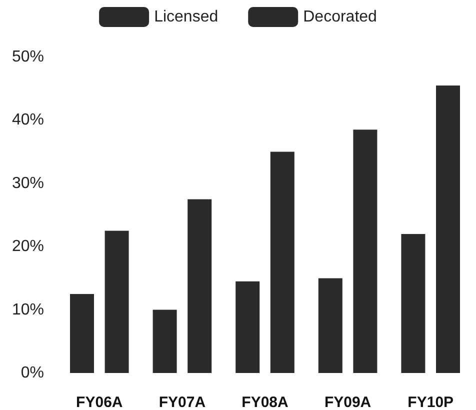 The width and height of the screenshot is (476, 410). What do you see at coordinates (28, 57) in the screenshot?
I see `y-tick-label: 50%` at bounding box center [28, 57].